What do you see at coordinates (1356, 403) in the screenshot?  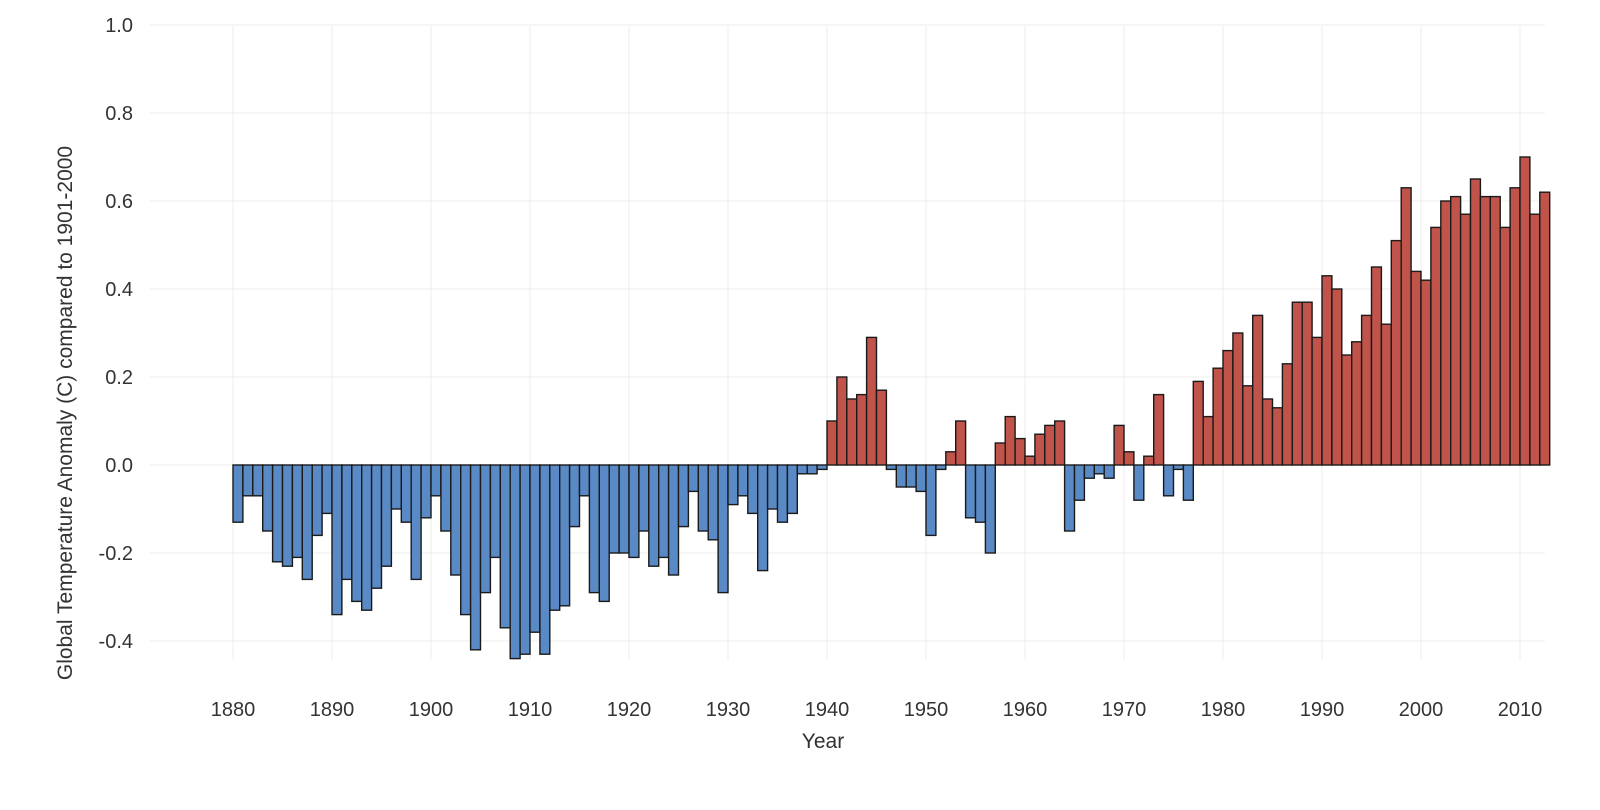 I see `bar-1993` at bounding box center [1356, 403].